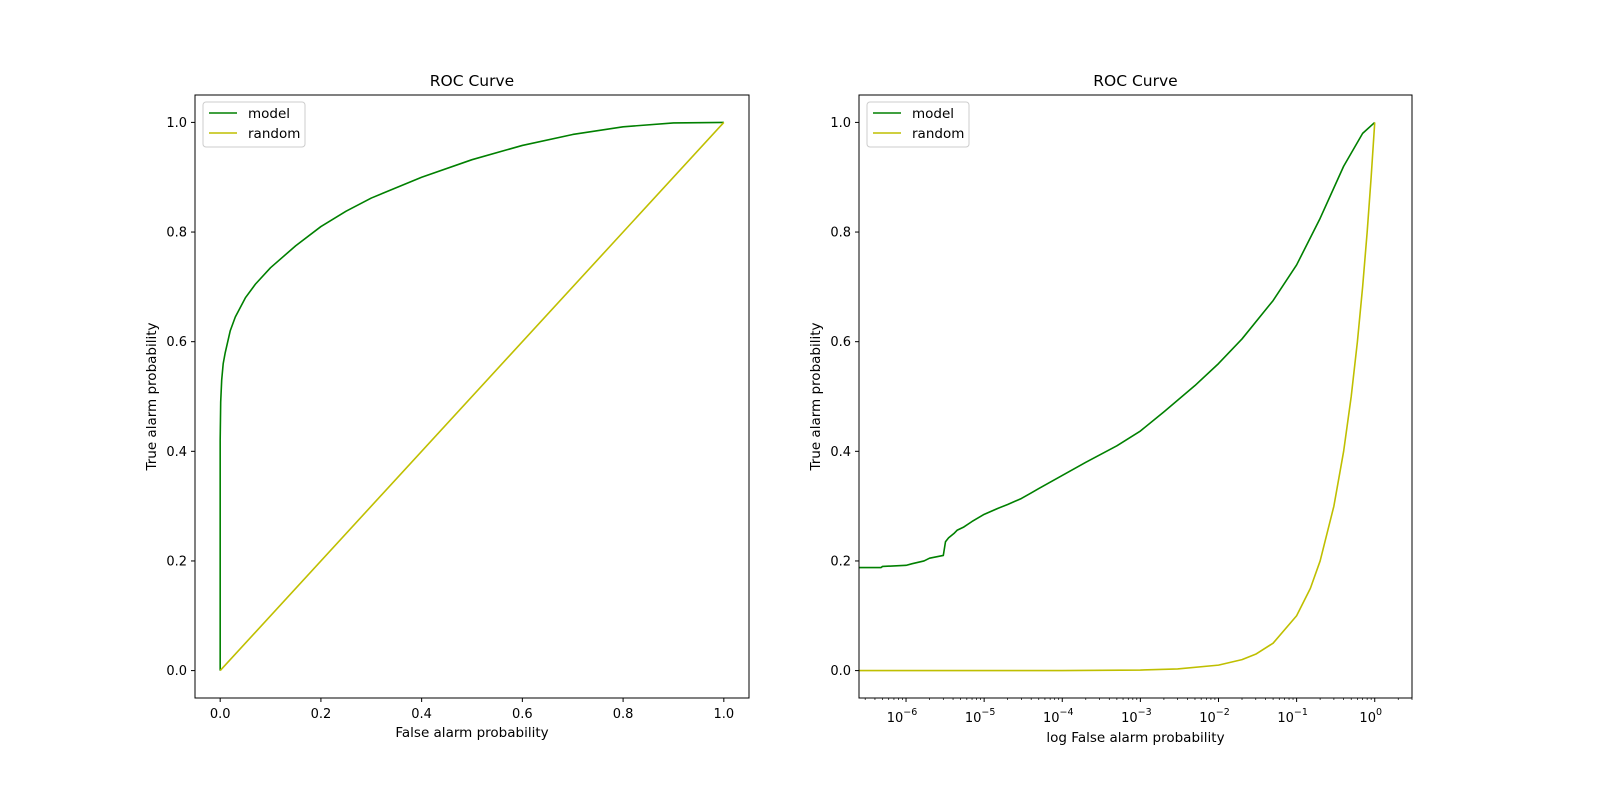 Image resolution: width=1600 pixels, height=800 pixels. I want to click on x-tick-label: 0.6, so click(522, 714).